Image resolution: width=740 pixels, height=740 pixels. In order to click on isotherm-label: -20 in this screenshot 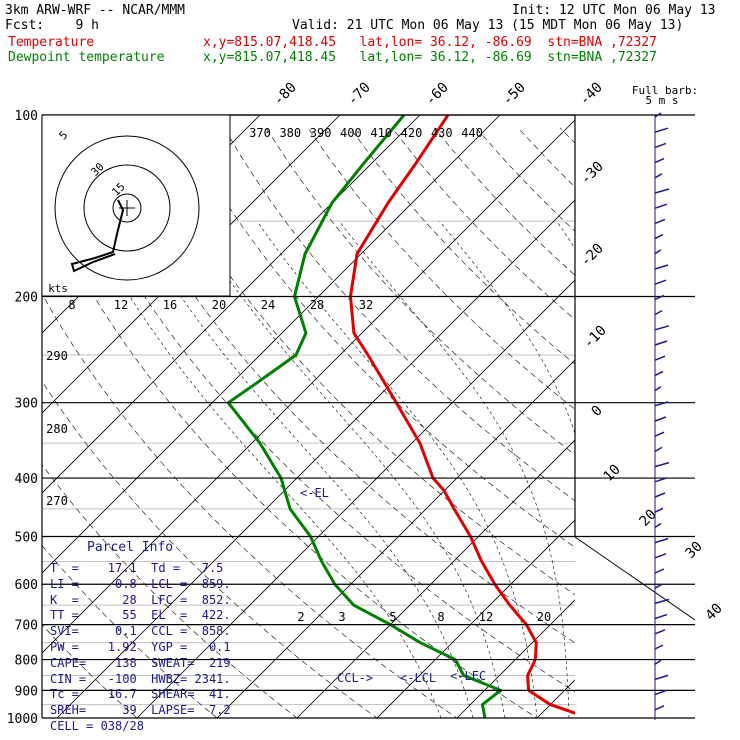, I will do `click(592, 255)`.